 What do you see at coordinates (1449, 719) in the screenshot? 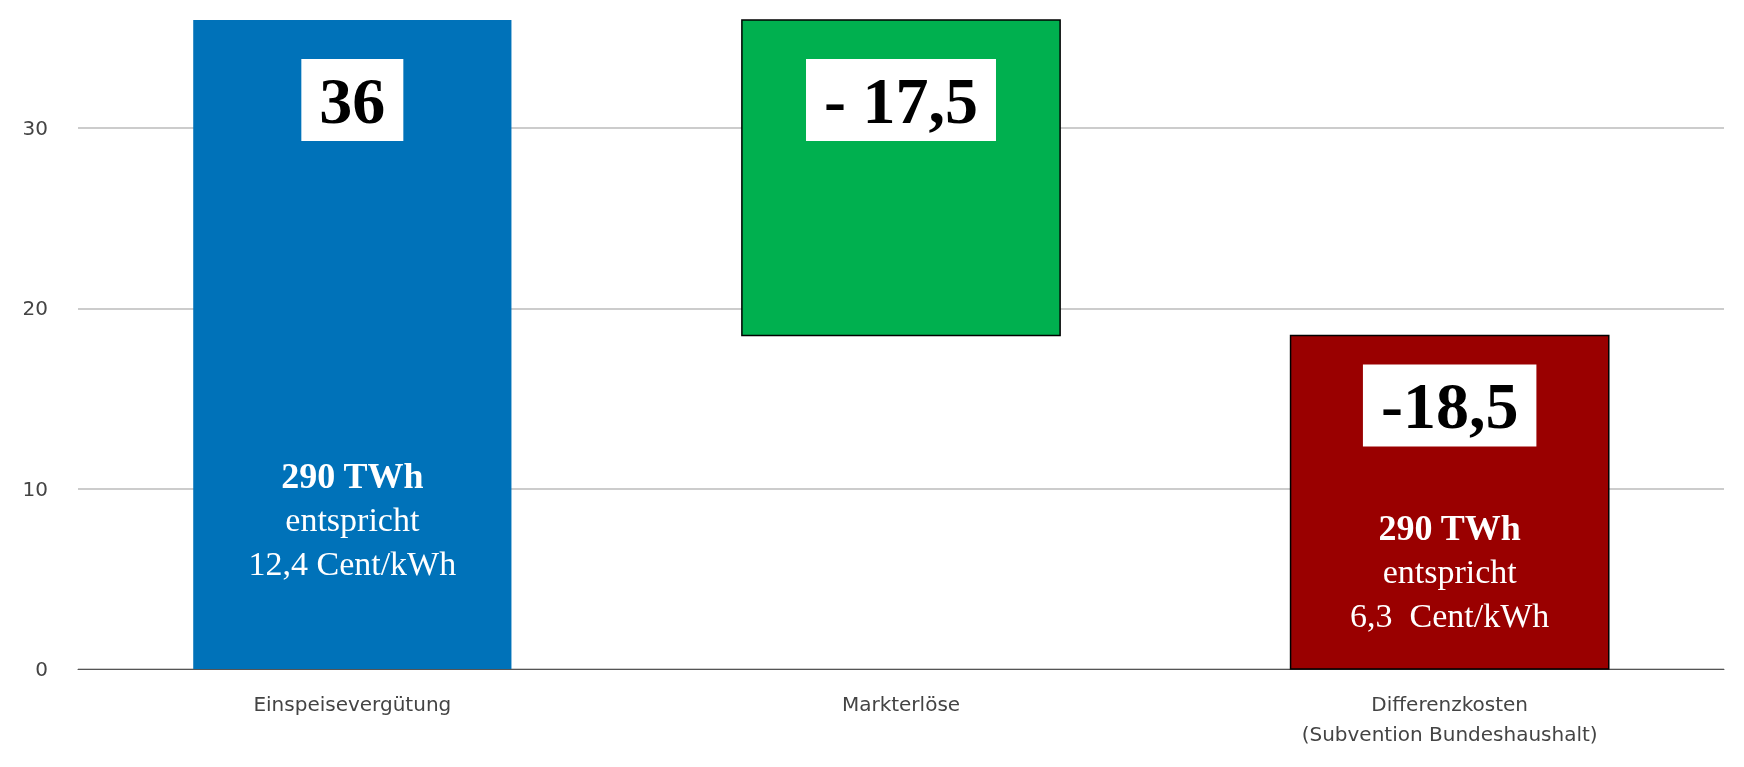
I see `x-tick-label: Differenzkosten (Subvention Bundeshaushalt)` at bounding box center [1449, 719].